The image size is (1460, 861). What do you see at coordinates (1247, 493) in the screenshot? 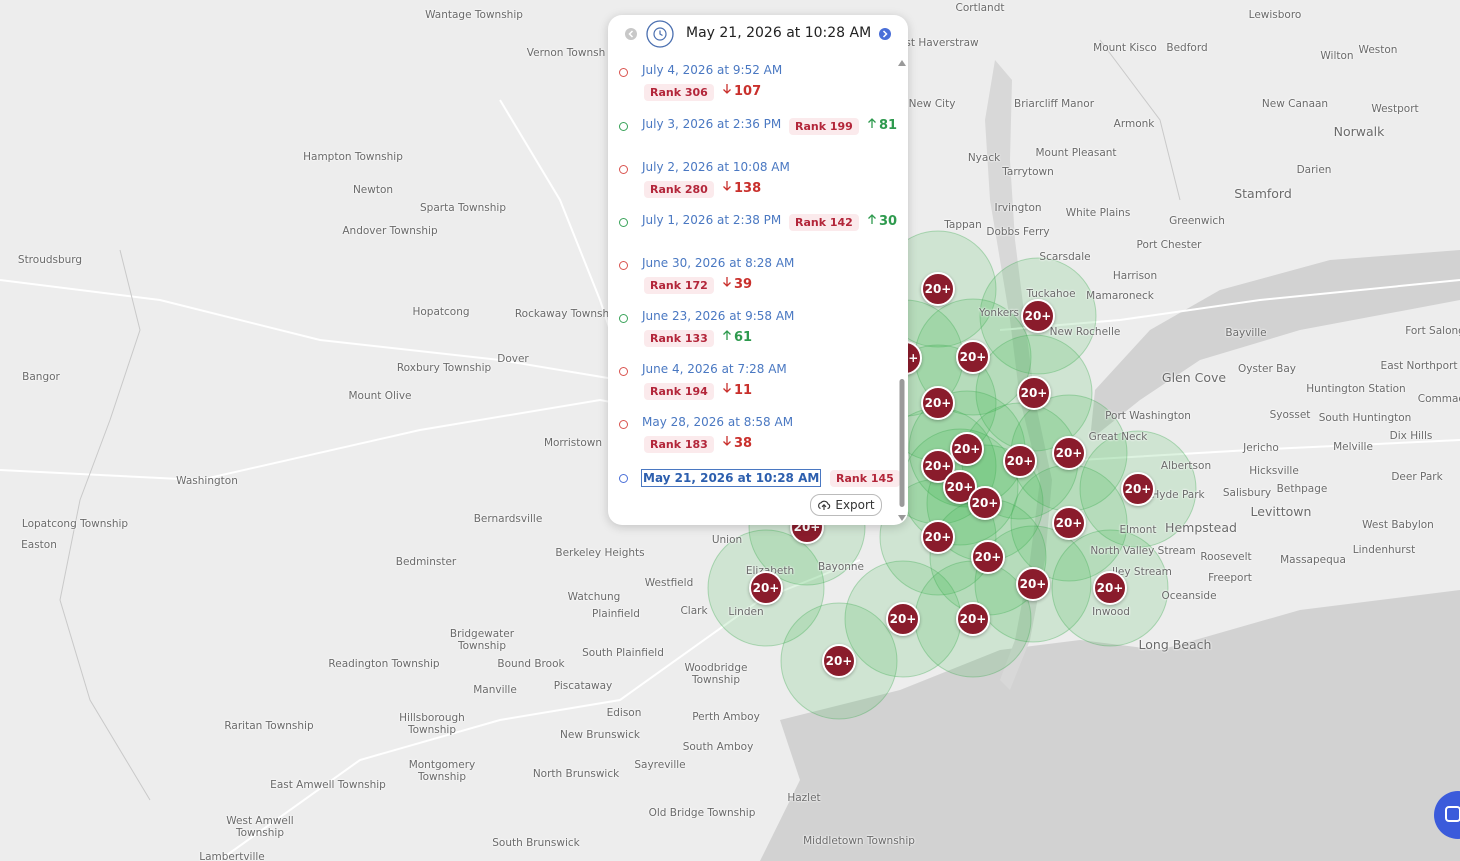
I see `place-label: Salisbury` at bounding box center [1247, 493].